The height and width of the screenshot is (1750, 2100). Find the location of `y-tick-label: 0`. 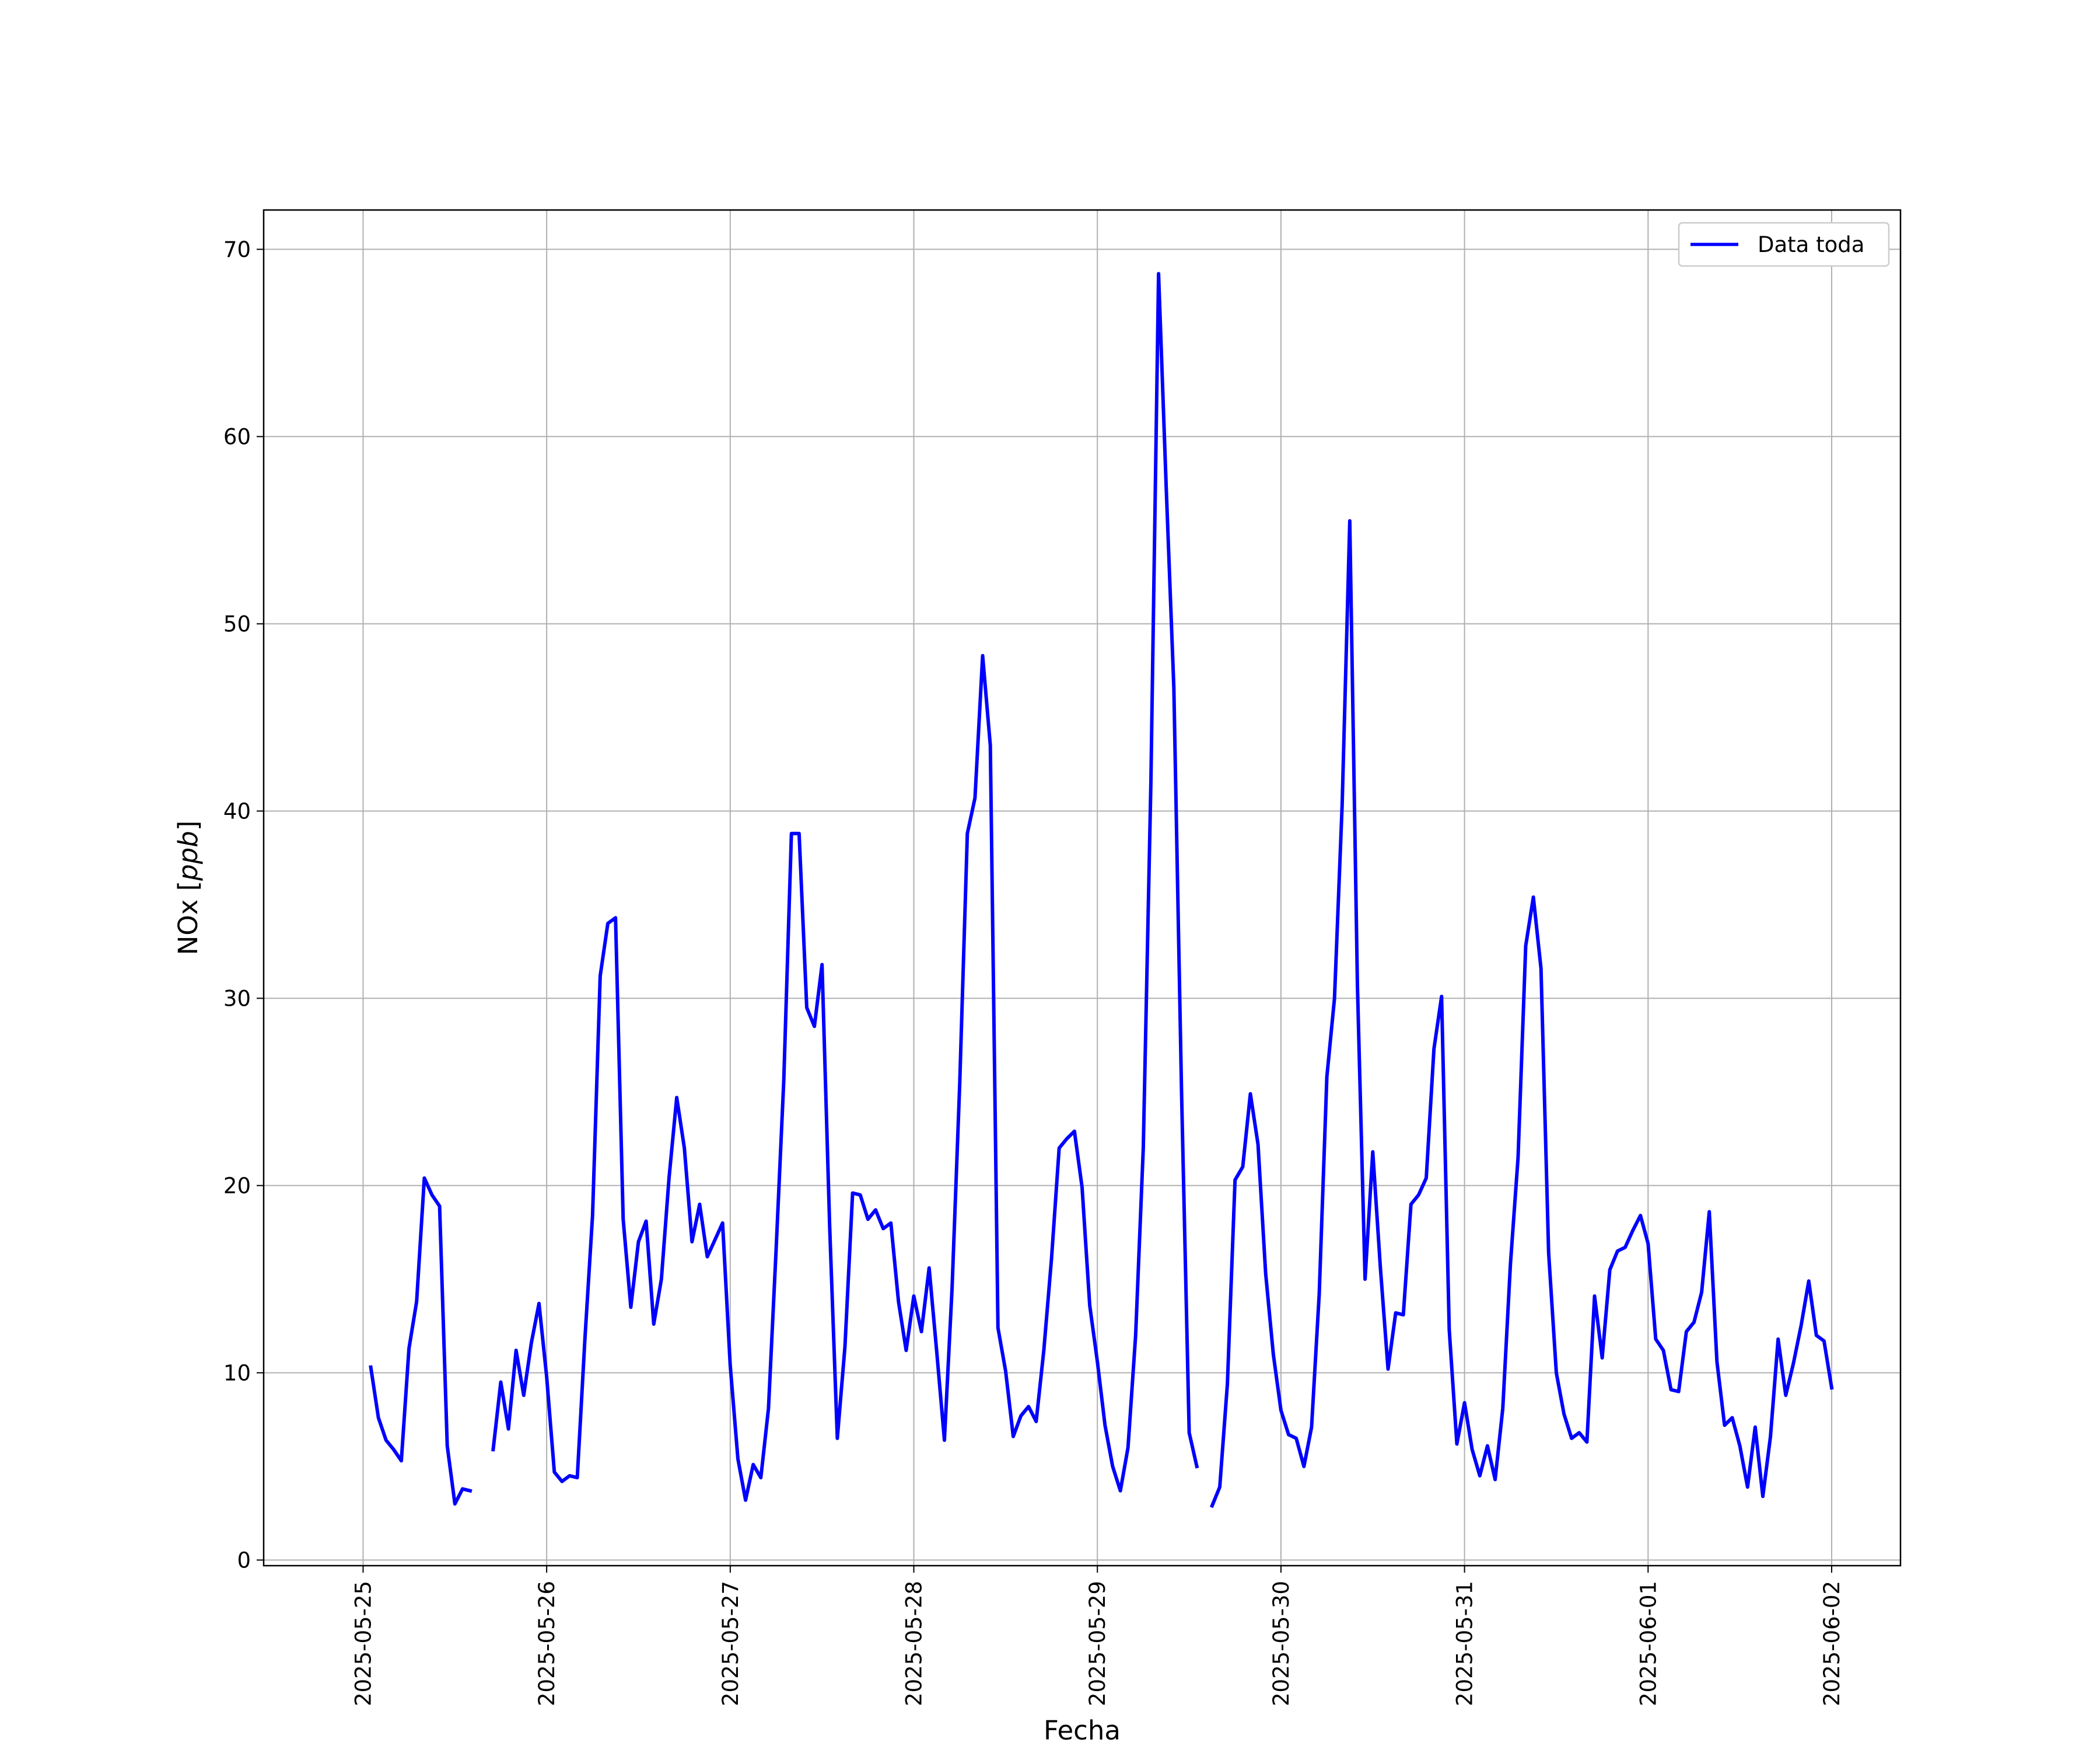

y-tick-label: 0 is located at coordinates (244, 1560).